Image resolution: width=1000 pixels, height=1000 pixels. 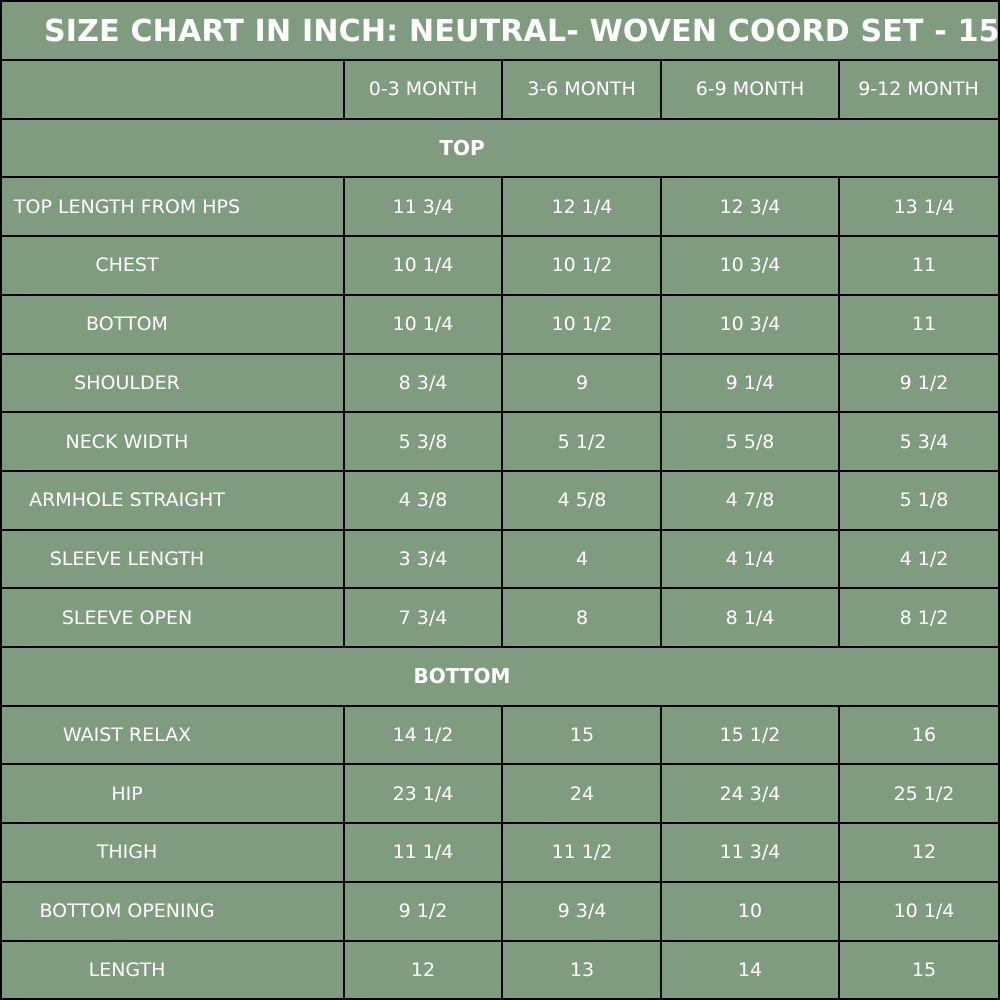 I want to click on value-cell: 8 3/4, so click(x=423, y=382).